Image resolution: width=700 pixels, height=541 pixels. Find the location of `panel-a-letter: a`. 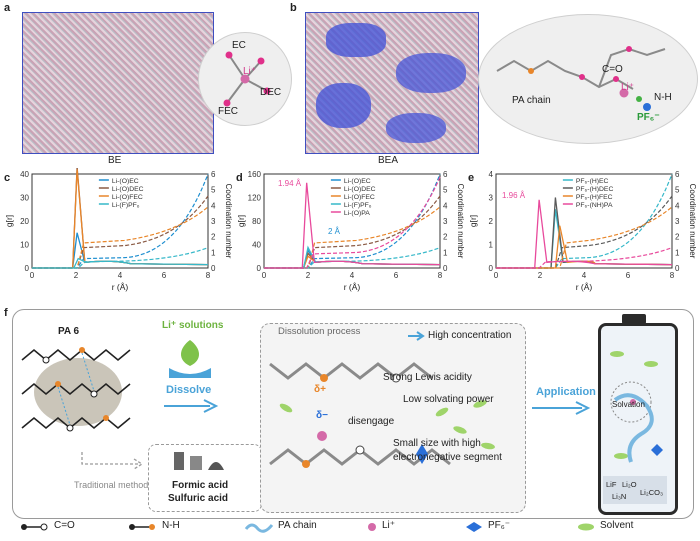

panel-a-letter: a is located at coordinates (7, 8).